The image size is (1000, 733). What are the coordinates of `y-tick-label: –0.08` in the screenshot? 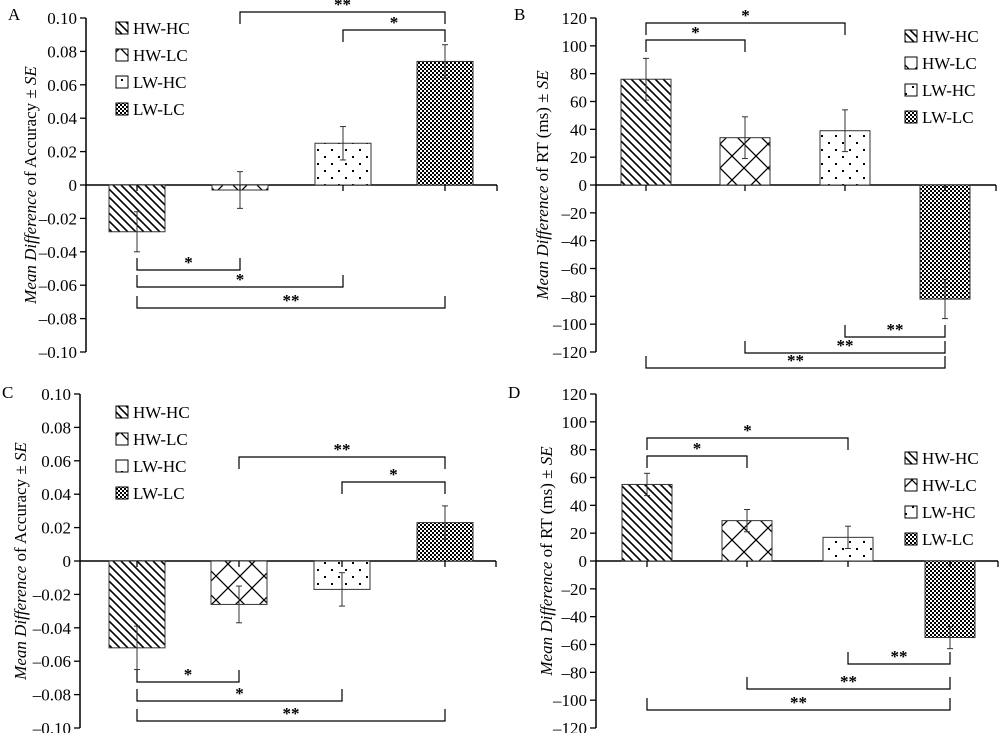 It's located at (57, 319).